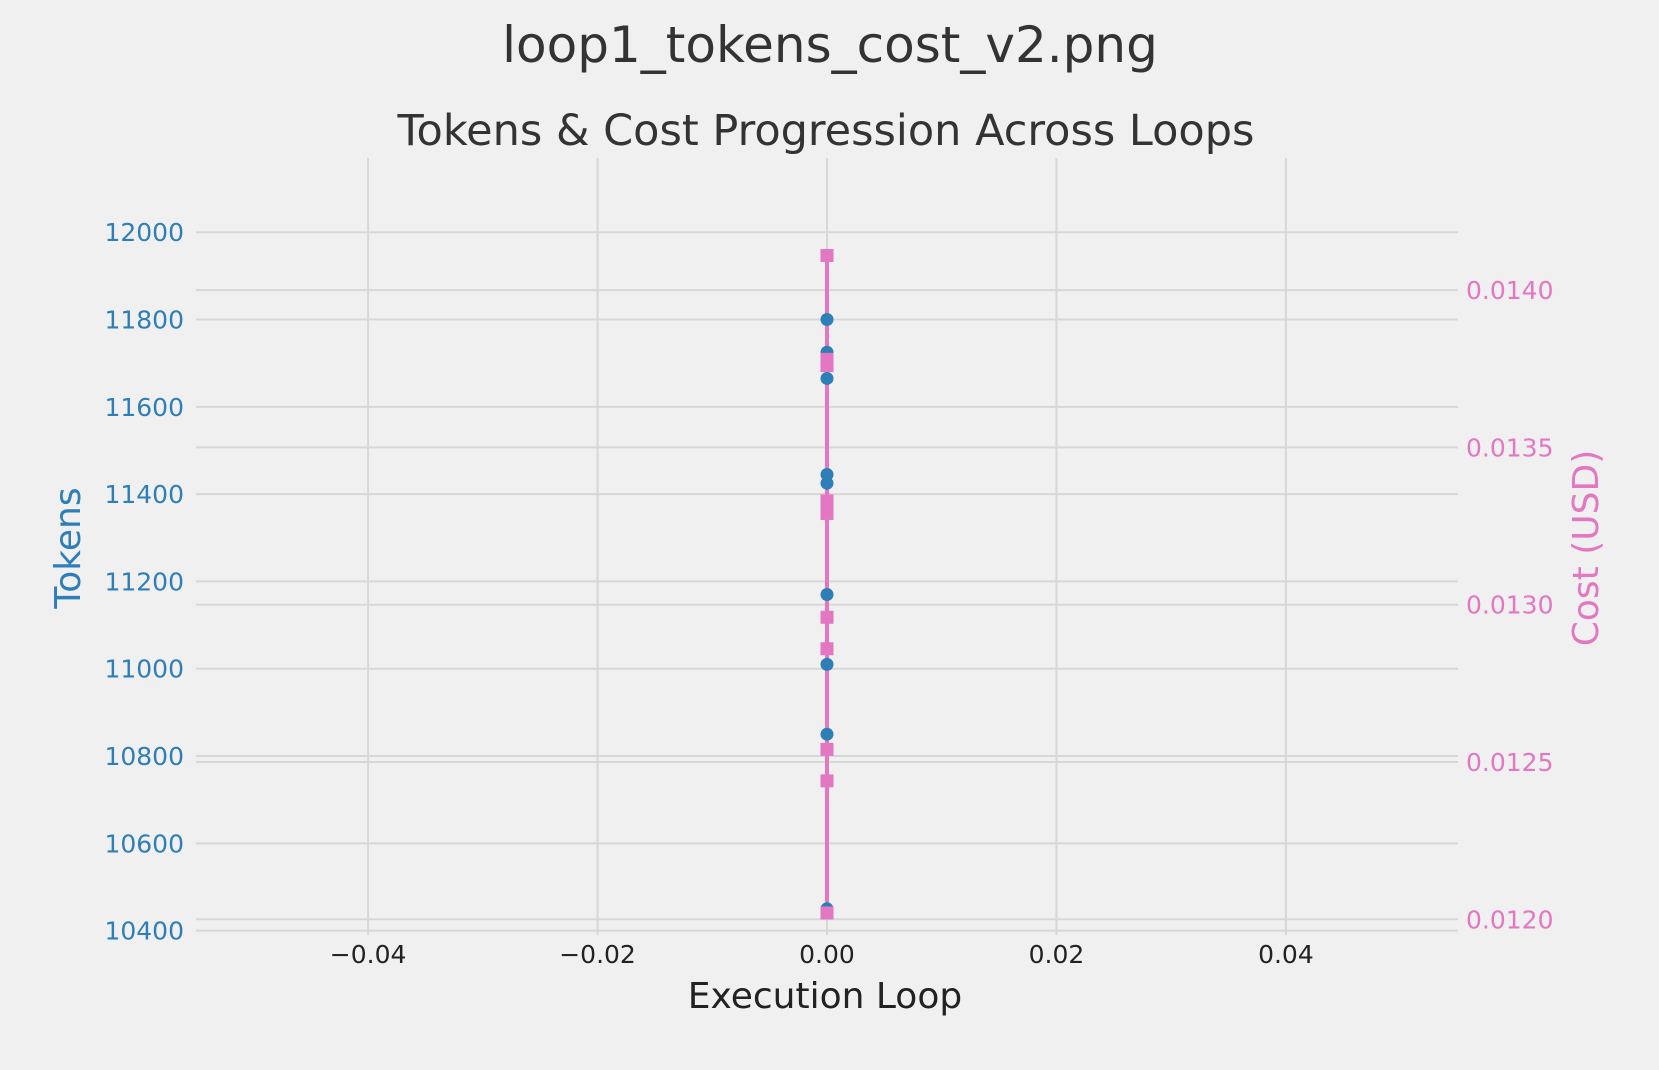 This screenshot has width=1659, height=1070. Describe the element at coordinates (144, 843) in the screenshot. I see `y-left-tick-label: 10600` at that location.